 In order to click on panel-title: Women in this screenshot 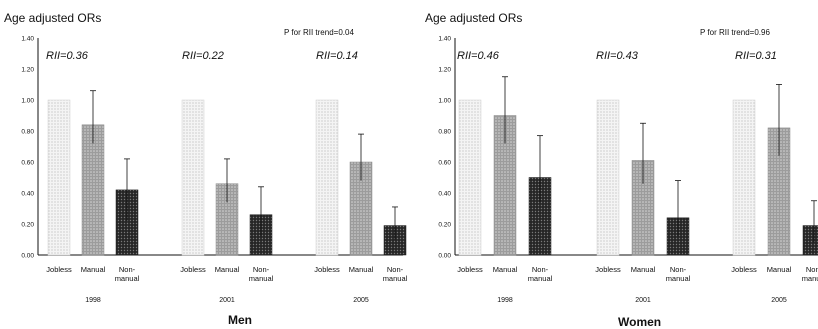, I will do `click(639, 322)`.